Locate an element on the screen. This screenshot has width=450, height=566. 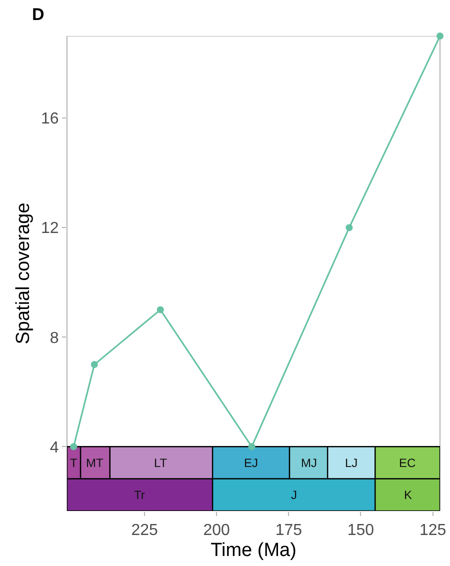
band-label: J is located at coordinates (294, 495).